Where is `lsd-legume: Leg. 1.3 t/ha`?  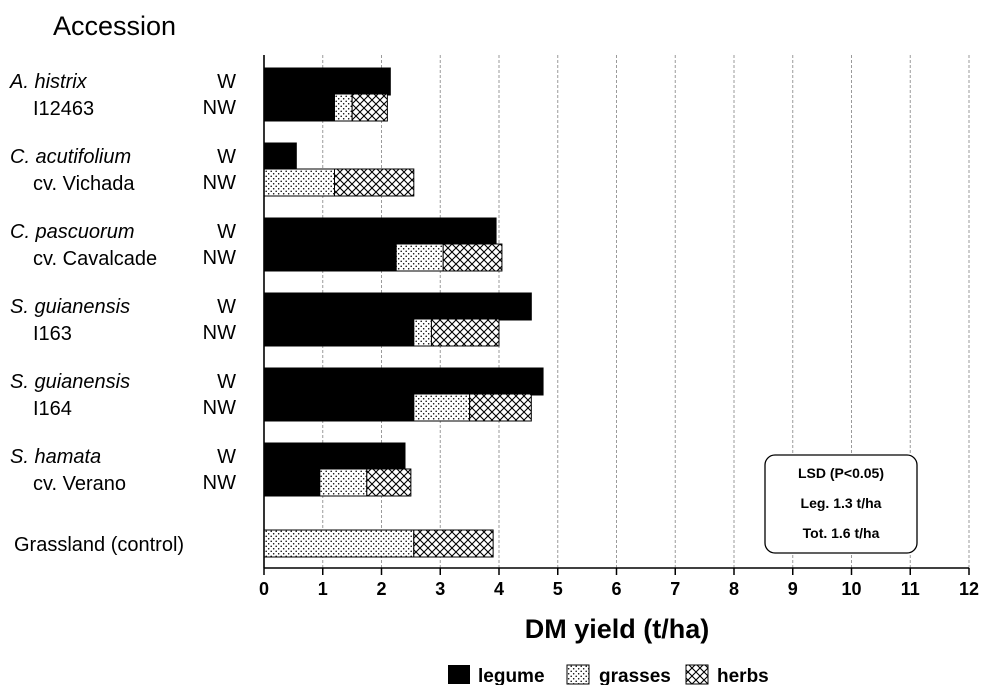
lsd-legume: Leg. 1.3 t/ha is located at coordinates (841, 503).